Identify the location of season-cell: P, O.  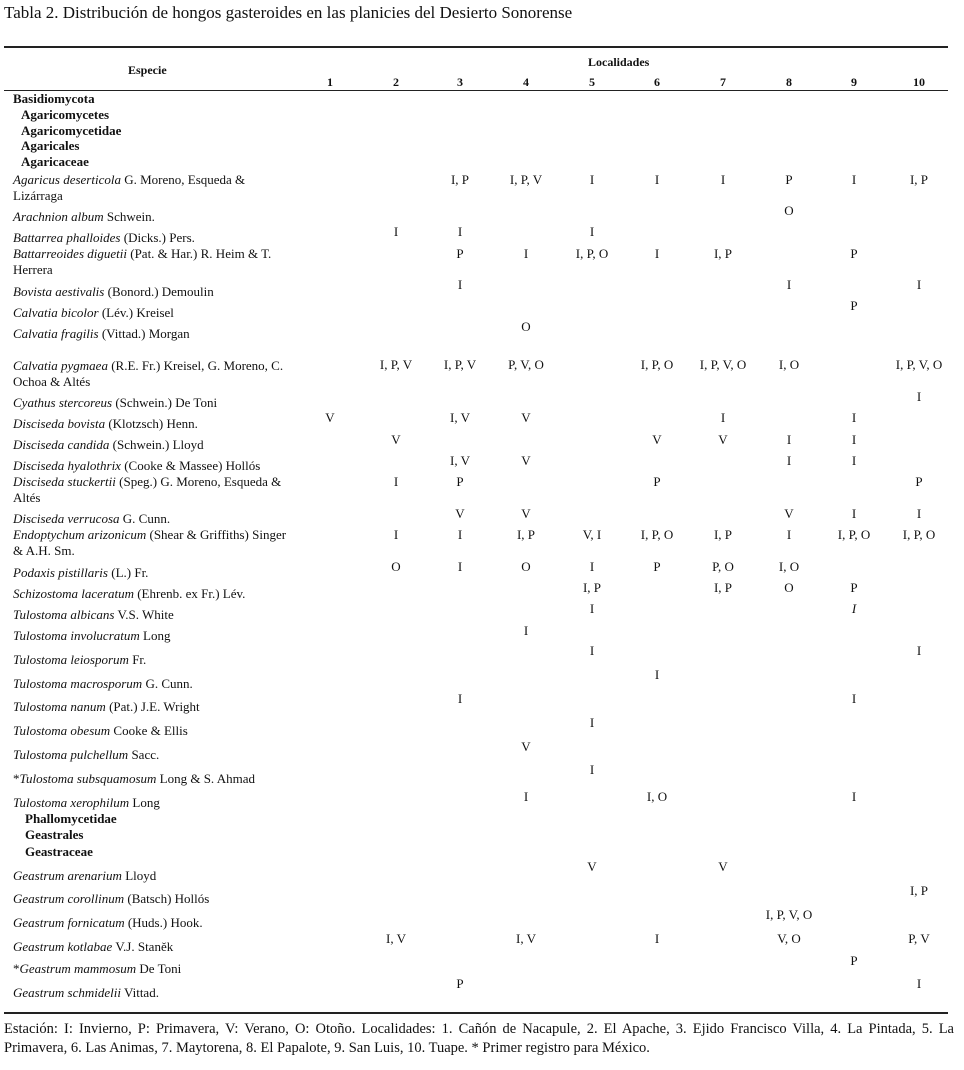
(723, 566).